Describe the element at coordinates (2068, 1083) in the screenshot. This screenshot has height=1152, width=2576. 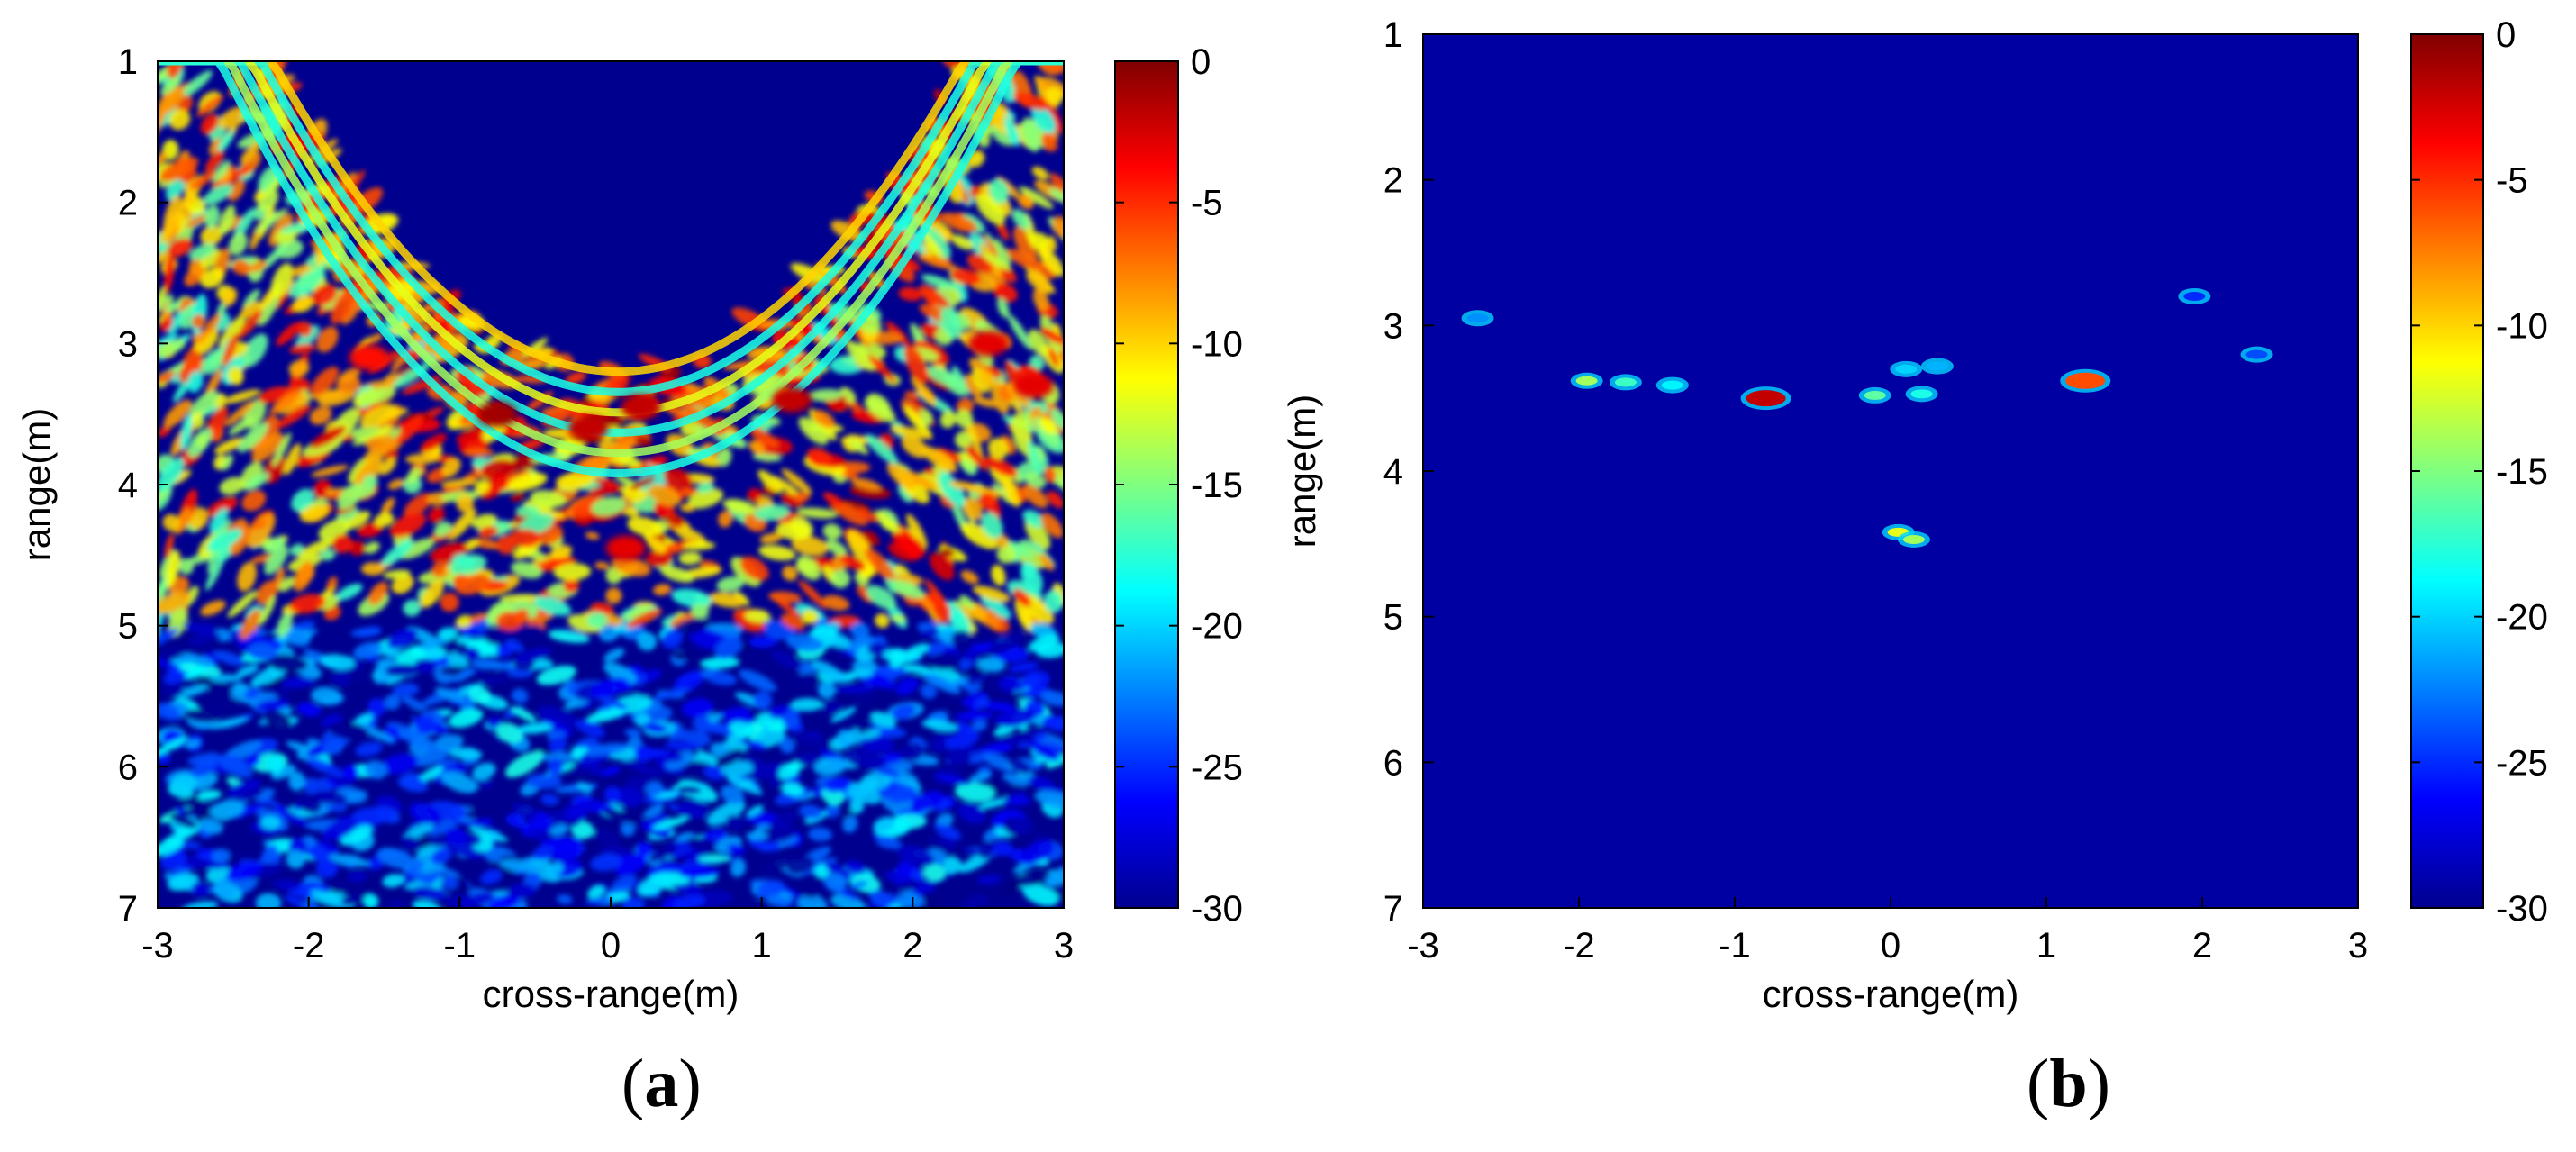
I see `panel-b-caption: (b)` at that location.